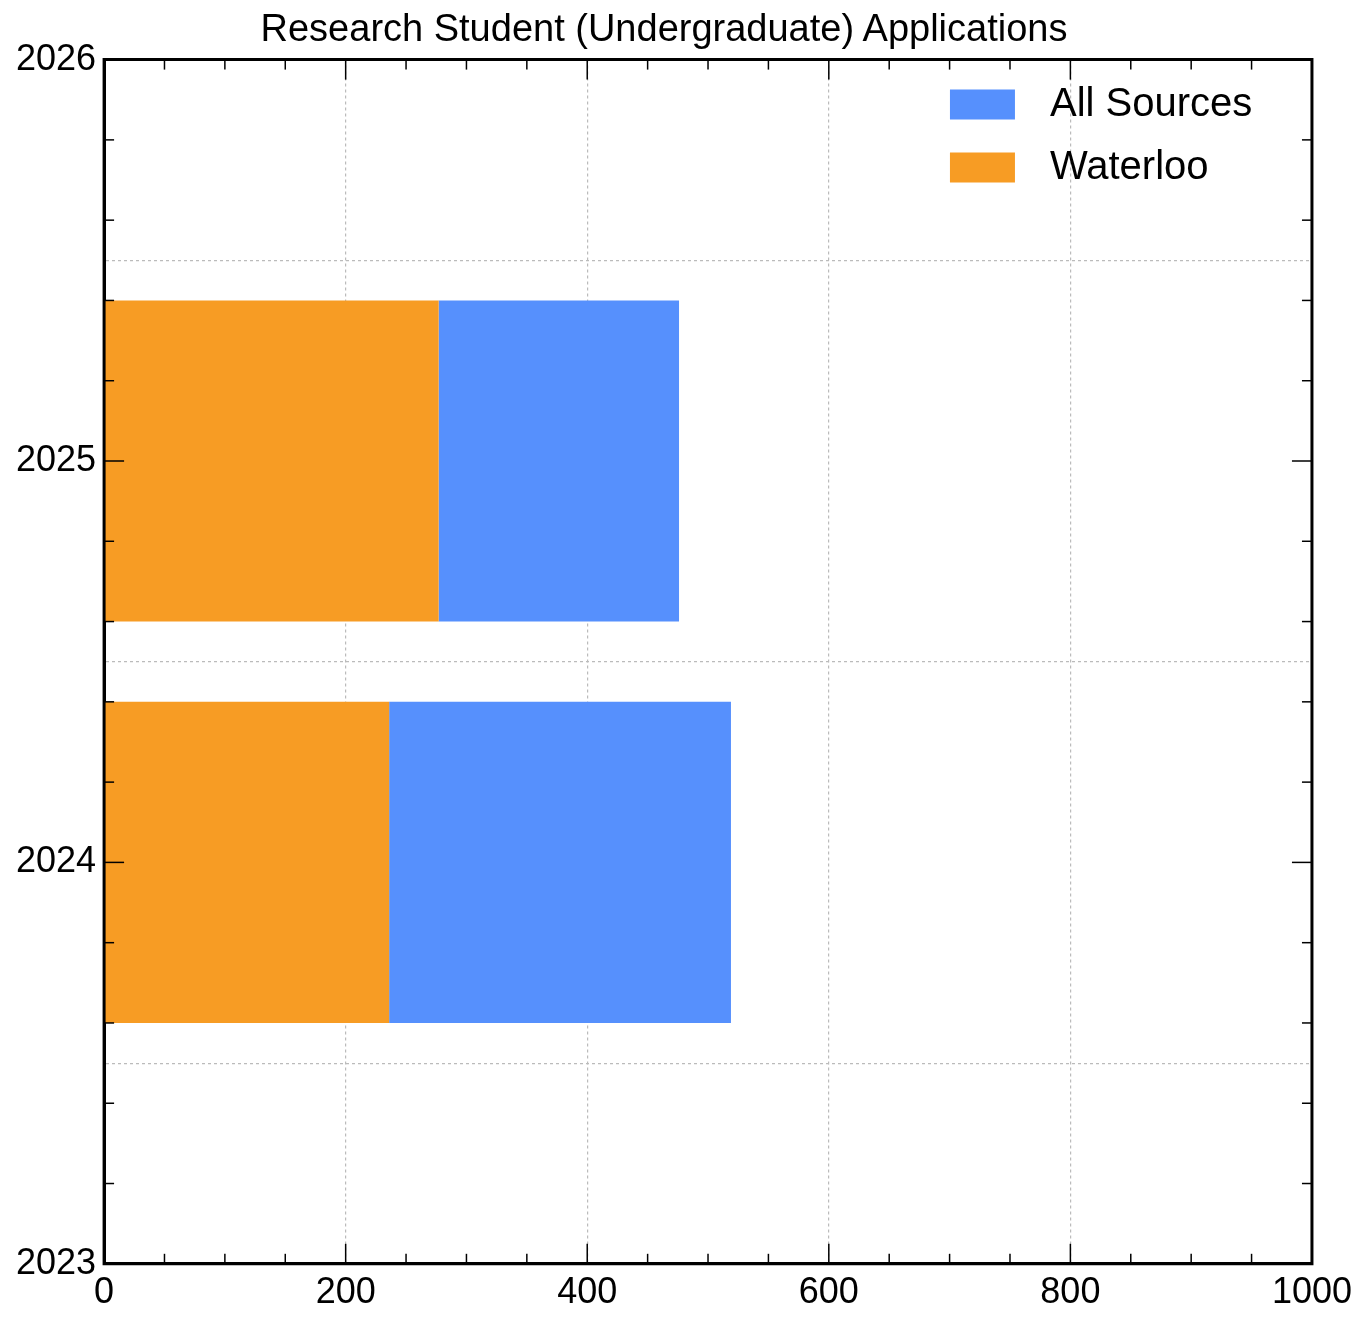 The width and height of the screenshot is (1368, 1331). Describe the element at coordinates (1311, 1291) in the screenshot. I see `x-tick-label: 1000` at that location.